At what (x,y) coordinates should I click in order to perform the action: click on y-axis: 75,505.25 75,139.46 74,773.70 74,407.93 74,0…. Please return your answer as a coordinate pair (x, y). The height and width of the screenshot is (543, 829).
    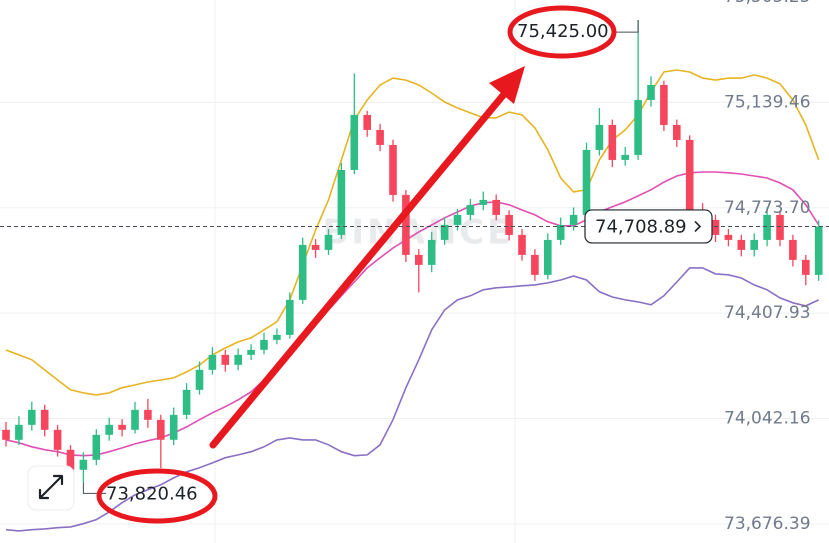
    Looking at the image, I should click on (767, 267).